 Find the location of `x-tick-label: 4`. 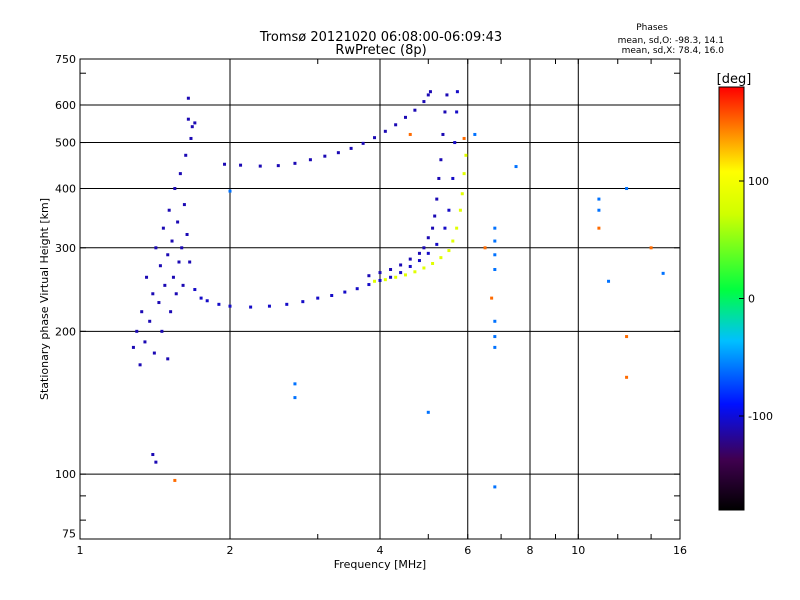

x-tick-label: 4 is located at coordinates (380, 550).